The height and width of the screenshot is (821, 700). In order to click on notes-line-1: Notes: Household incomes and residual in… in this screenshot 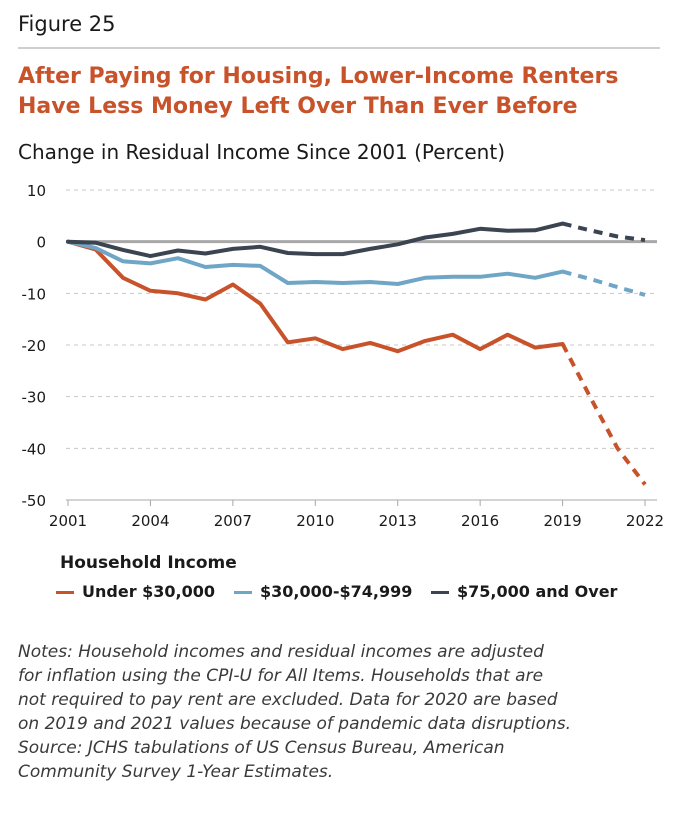, I will do `click(281, 652)`.